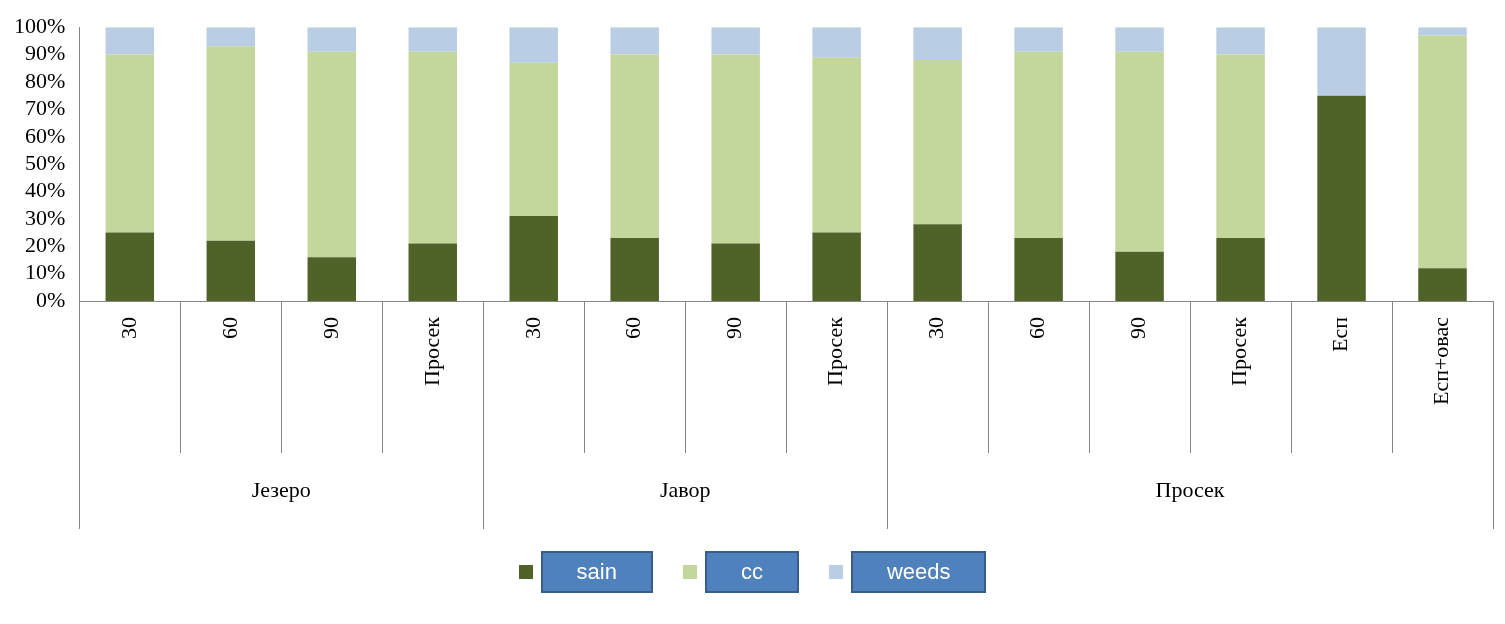  I want to click on x-tick-label: Есп+овас, so click(1441, 361).